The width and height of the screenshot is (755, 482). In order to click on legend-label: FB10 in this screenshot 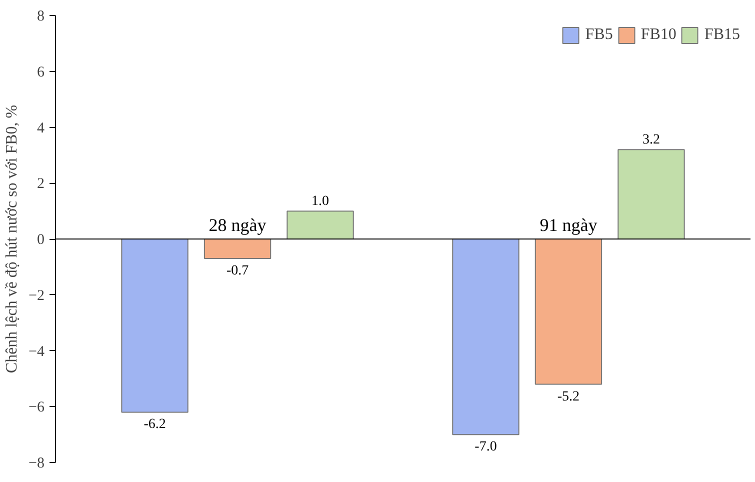, I will do `click(658, 35)`.